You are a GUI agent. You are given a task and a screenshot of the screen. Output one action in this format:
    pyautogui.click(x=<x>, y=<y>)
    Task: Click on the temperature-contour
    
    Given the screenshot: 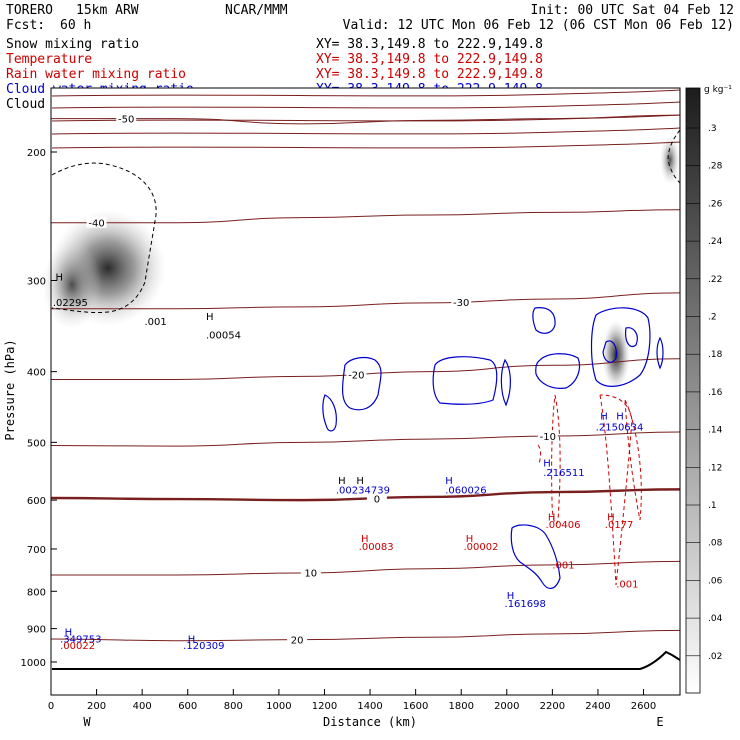 What is the action you would take?
    pyautogui.click(x=365, y=635)
    